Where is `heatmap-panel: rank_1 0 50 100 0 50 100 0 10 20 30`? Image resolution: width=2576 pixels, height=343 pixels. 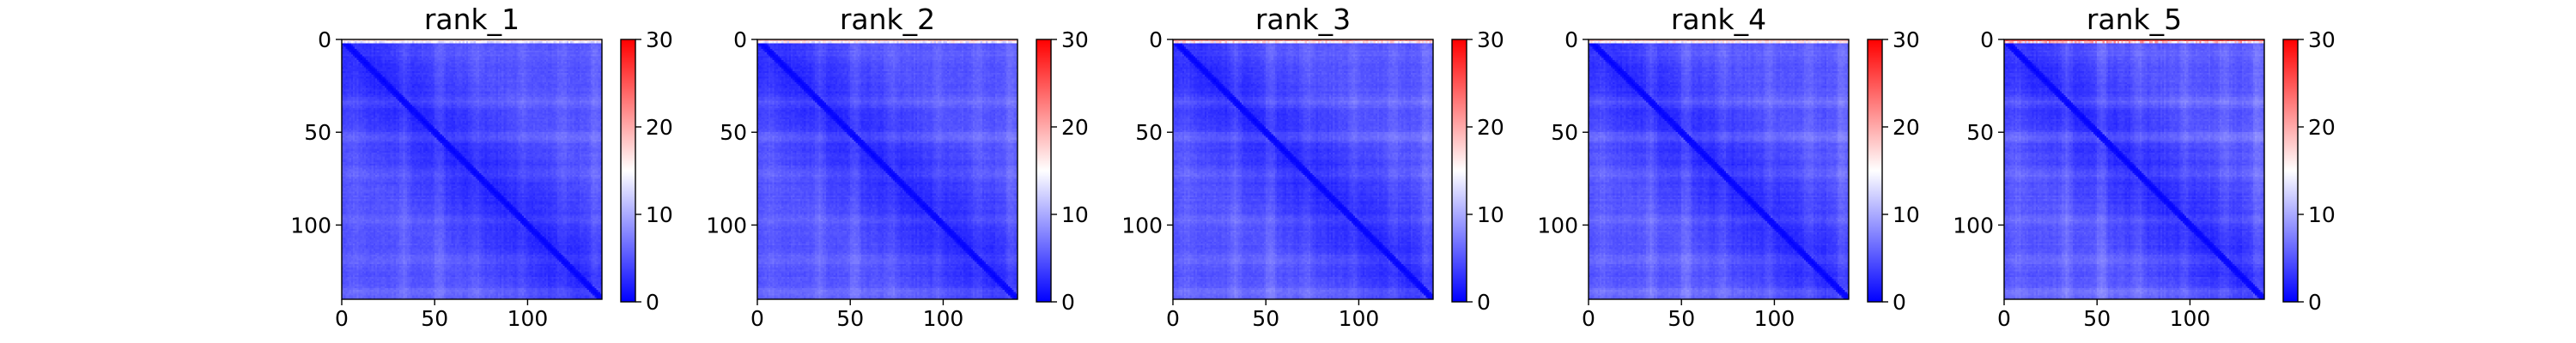
heatmap-panel: rank_1 0 50 100 0 50 100 0 10 20 30 is located at coordinates (481, 167).